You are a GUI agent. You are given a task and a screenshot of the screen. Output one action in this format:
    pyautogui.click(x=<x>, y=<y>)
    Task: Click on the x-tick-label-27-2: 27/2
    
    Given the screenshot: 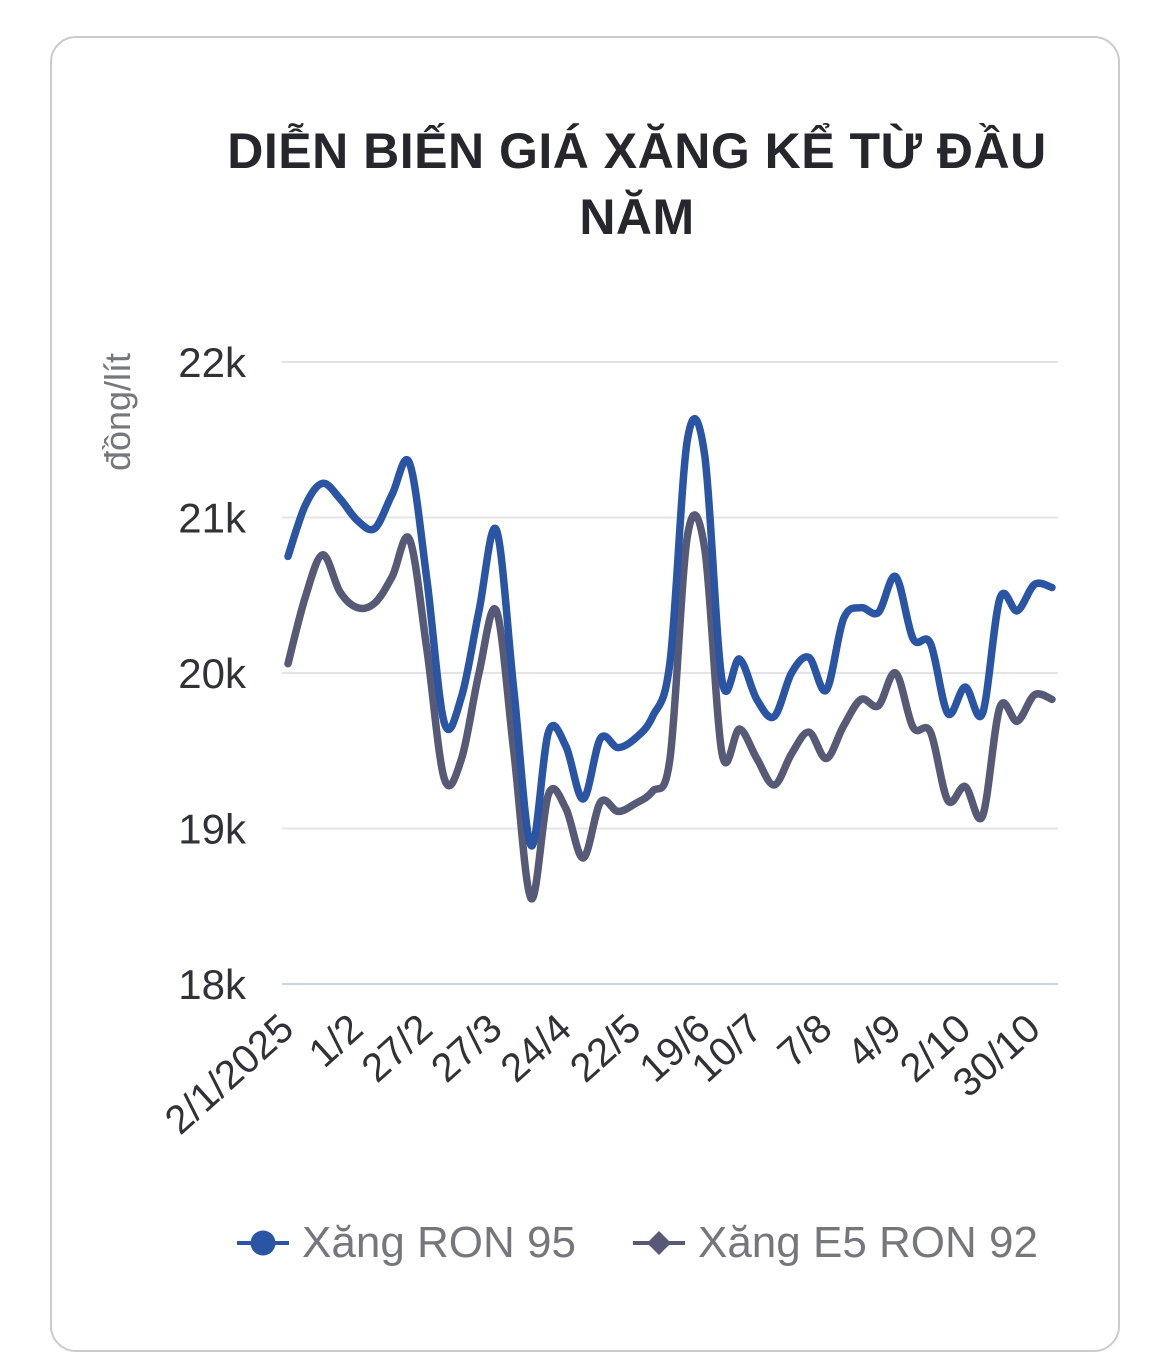 What is the action you would take?
    pyautogui.click(x=397, y=1048)
    